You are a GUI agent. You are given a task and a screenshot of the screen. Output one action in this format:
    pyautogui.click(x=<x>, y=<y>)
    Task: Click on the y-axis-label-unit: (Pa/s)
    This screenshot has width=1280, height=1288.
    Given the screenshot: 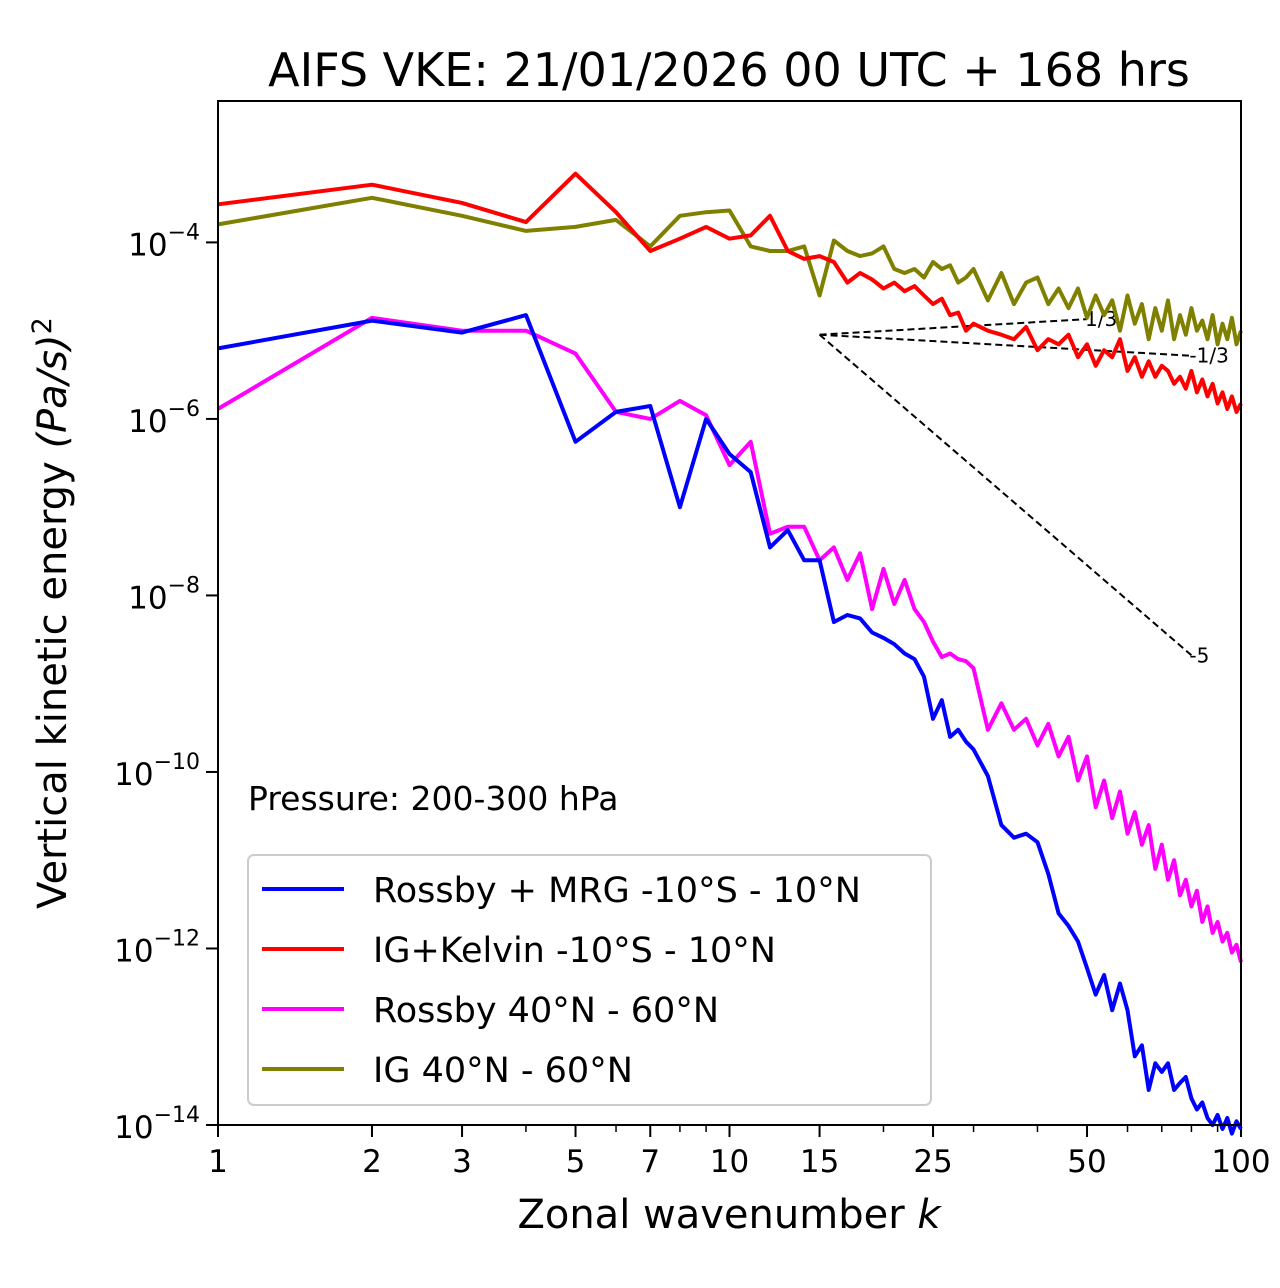 What is the action you would take?
    pyautogui.click(x=53, y=391)
    